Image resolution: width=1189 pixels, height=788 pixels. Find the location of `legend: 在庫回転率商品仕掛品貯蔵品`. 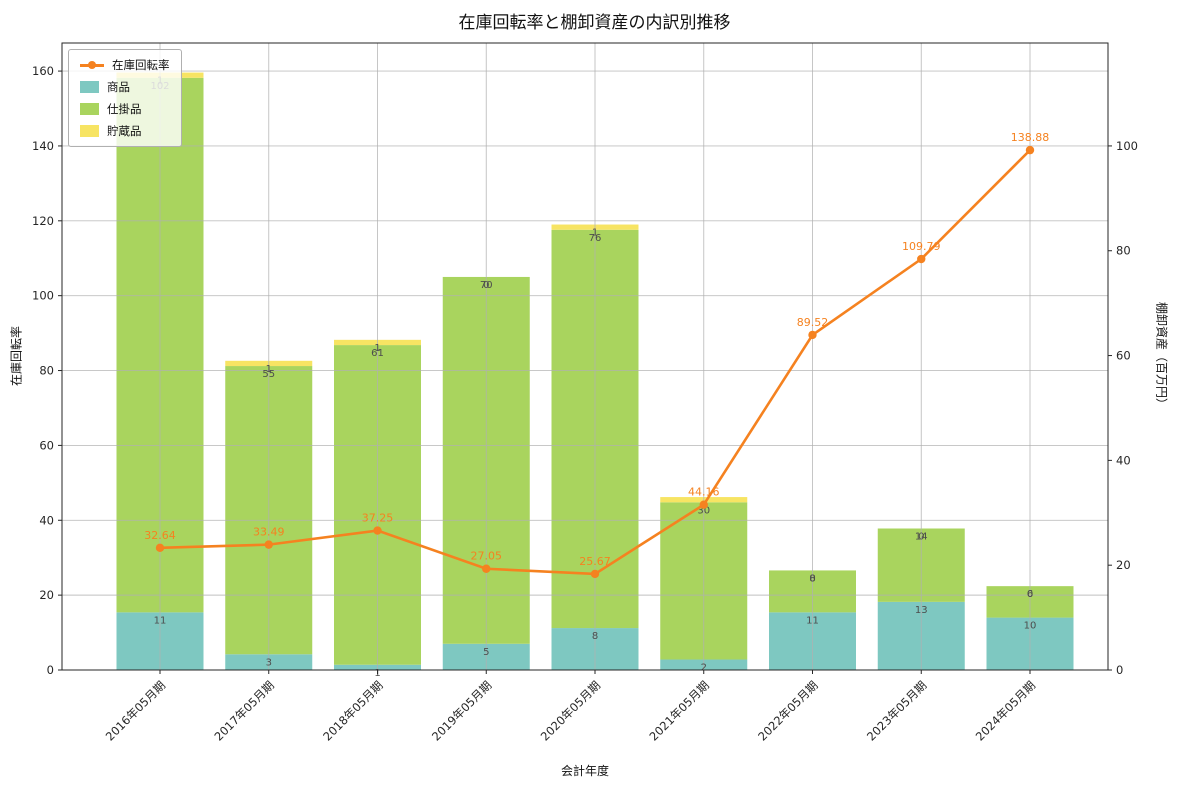

legend: 在庫回転率商品仕掛品貯蔵品 is located at coordinates (125, 98).